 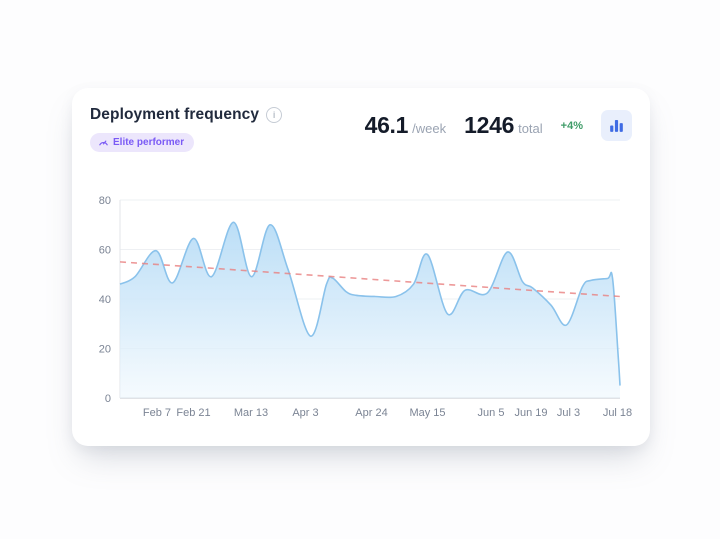 What do you see at coordinates (305, 413) in the screenshot?
I see `svg-text: Apr 3` at bounding box center [305, 413].